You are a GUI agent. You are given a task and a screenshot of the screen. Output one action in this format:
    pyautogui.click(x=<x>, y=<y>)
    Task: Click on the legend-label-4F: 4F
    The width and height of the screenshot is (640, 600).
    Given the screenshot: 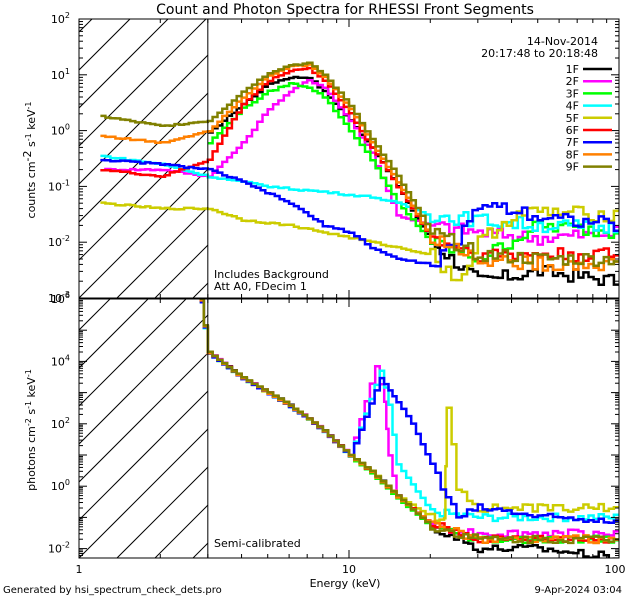 What is the action you would take?
    pyautogui.click(x=572, y=106)
    